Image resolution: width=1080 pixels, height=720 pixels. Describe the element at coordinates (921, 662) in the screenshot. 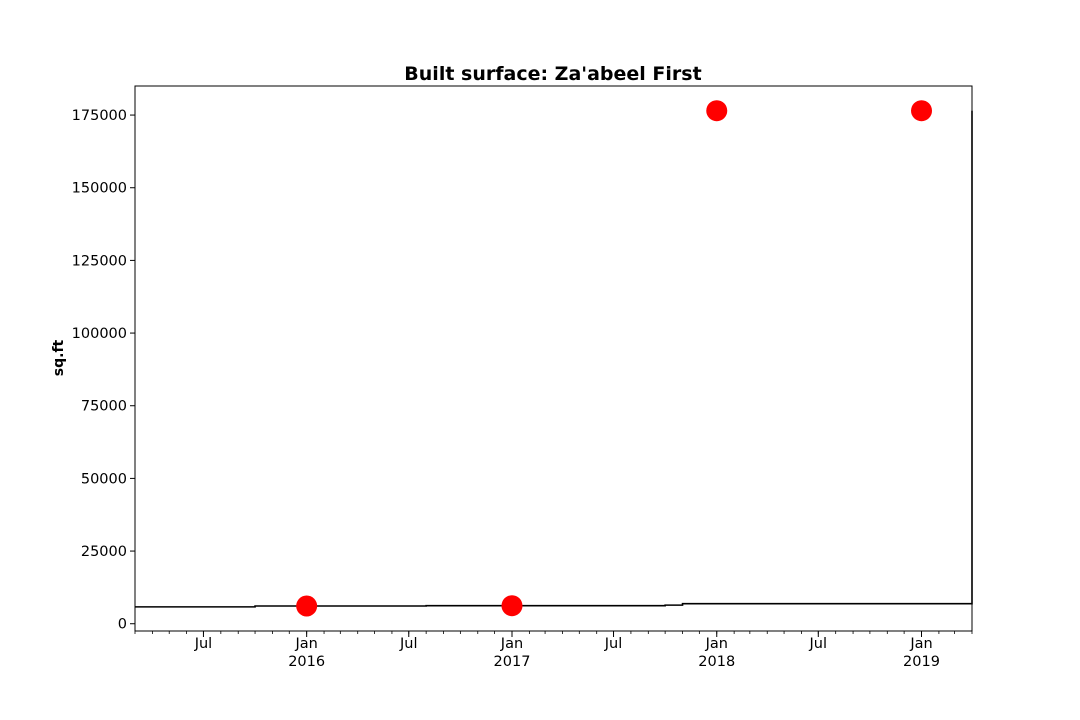

I see `x-tick-year-label: 2019` at that location.